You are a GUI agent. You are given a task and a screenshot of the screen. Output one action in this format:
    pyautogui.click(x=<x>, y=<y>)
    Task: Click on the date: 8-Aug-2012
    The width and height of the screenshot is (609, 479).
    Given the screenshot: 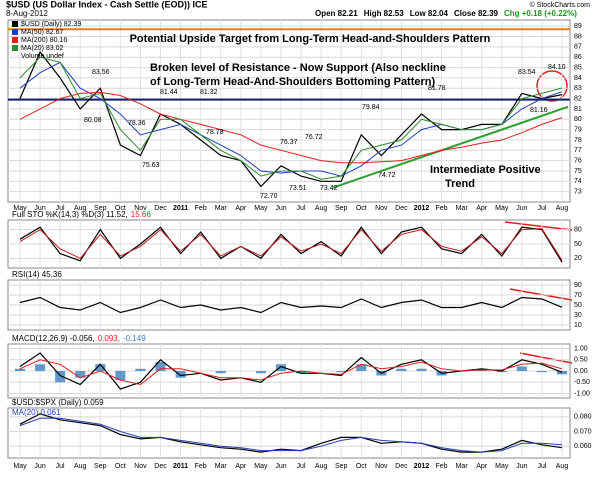 What is the action you would take?
    pyautogui.click(x=27, y=13)
    